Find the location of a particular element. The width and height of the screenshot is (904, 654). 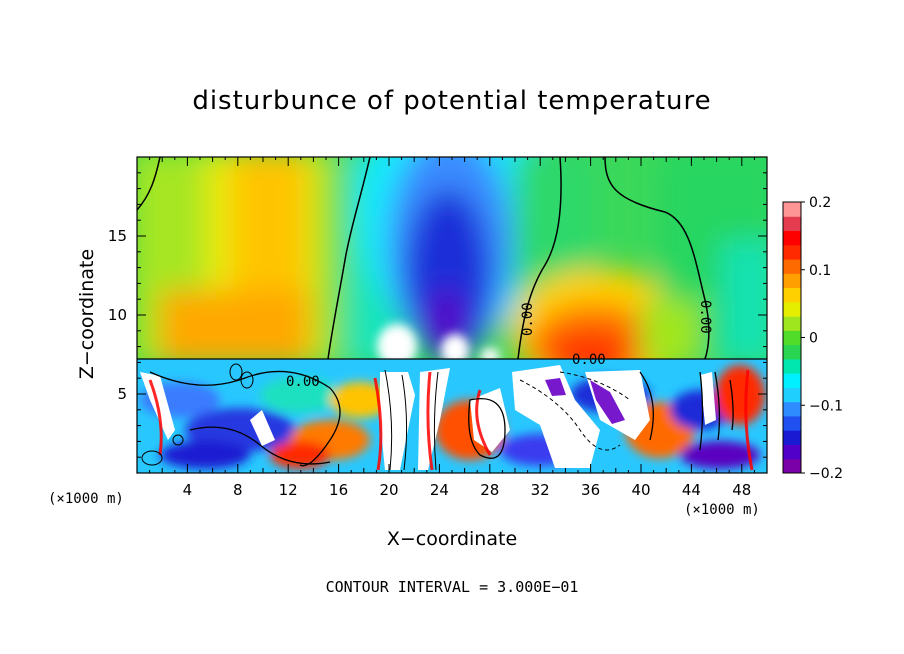

y-tick-label: 15 is located at coordinates (117, 236).